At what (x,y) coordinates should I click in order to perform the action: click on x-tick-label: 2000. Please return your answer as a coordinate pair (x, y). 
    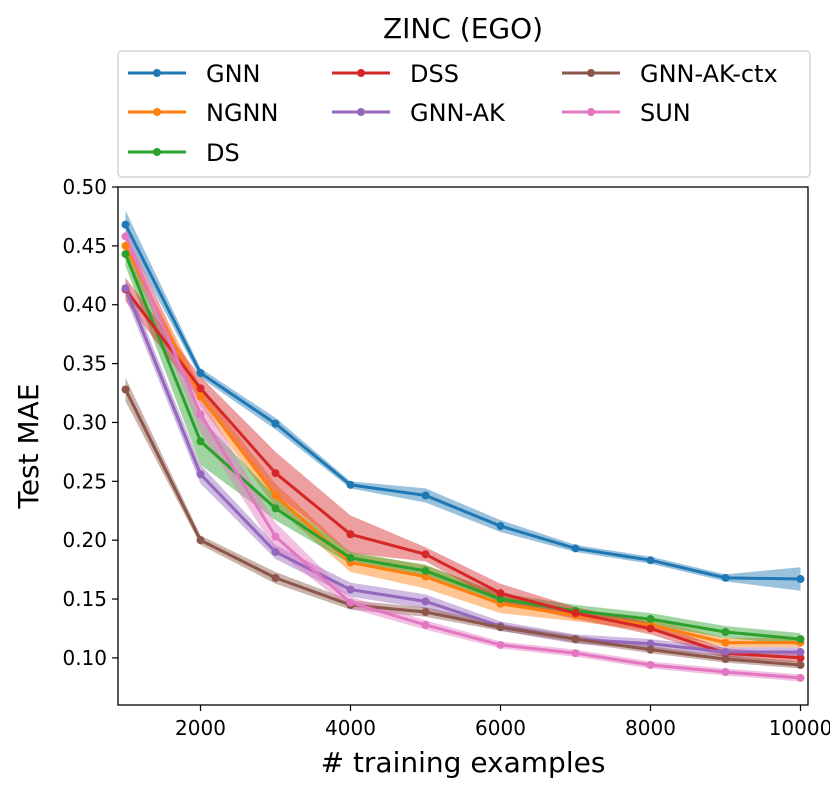
    Looking at the image, I should click on (200, 728).